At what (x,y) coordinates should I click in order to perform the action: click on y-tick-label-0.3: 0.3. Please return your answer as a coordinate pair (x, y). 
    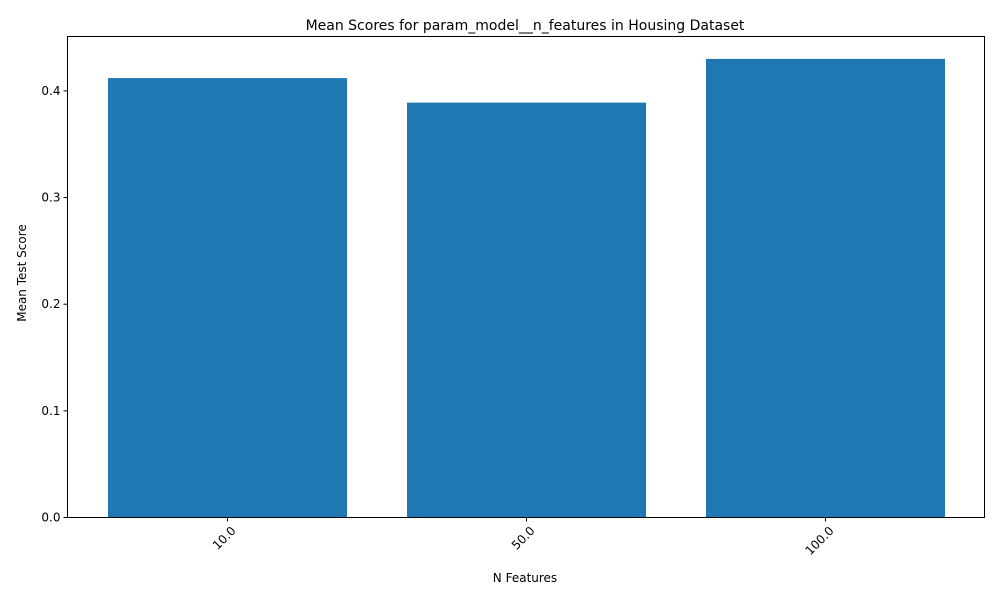
    Looking at the image, I should click on (50, 198).